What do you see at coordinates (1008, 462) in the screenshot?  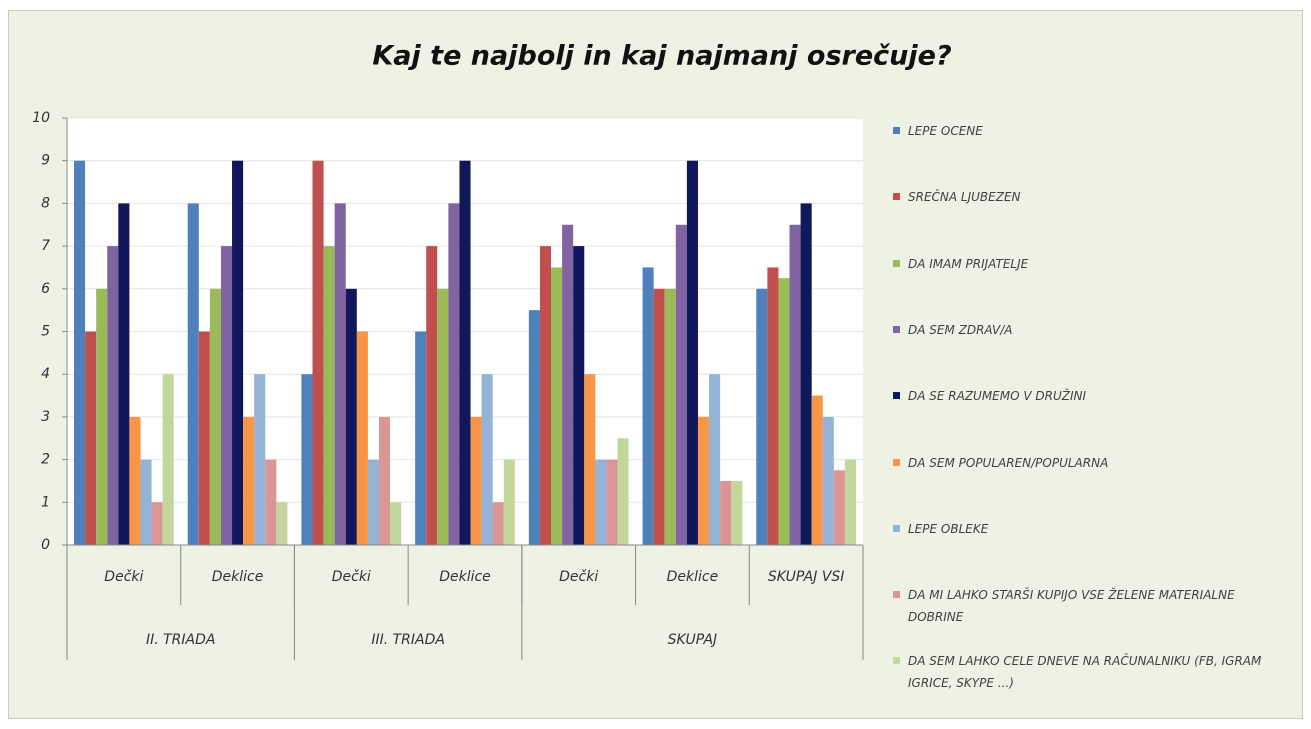 I see `legend-label: DA SEM POPULAREN/POPULARNA` at bounding box center [1008, 462].